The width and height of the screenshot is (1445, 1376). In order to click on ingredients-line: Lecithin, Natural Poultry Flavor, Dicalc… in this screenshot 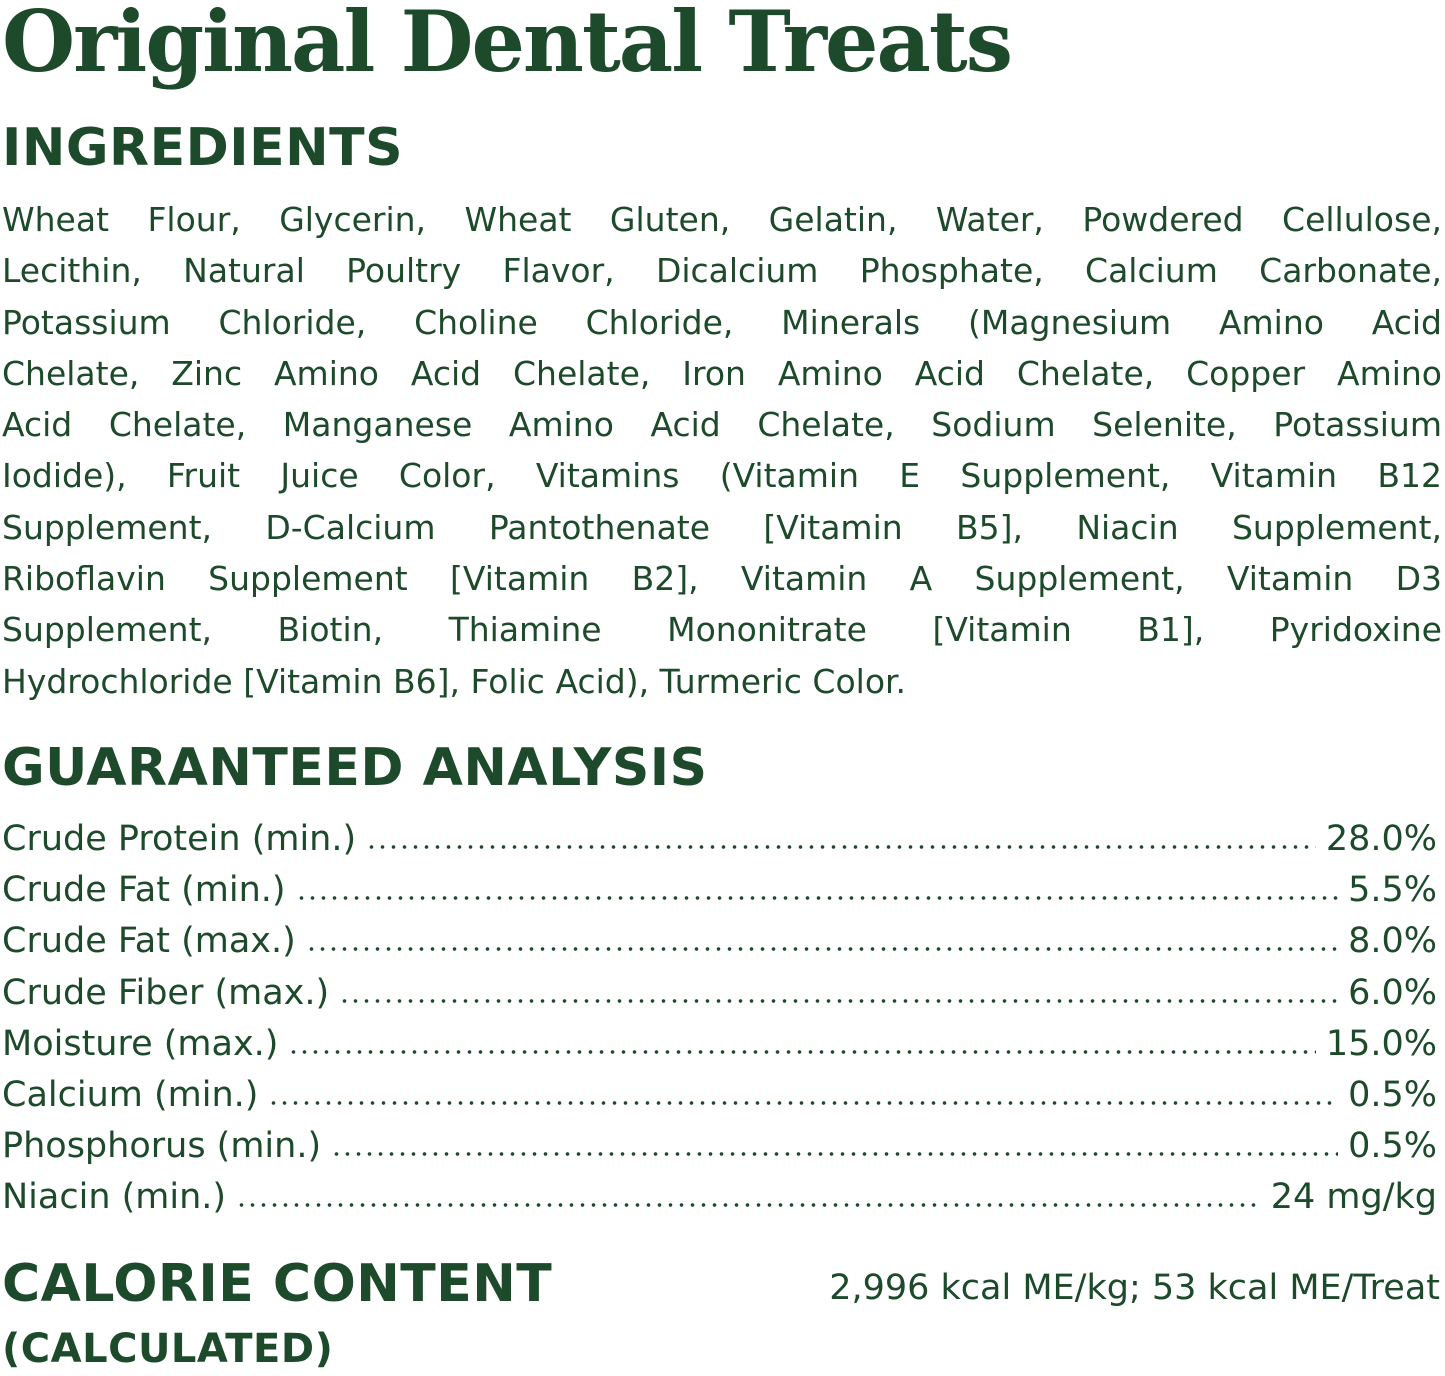, I will do `click(722, 271)`.